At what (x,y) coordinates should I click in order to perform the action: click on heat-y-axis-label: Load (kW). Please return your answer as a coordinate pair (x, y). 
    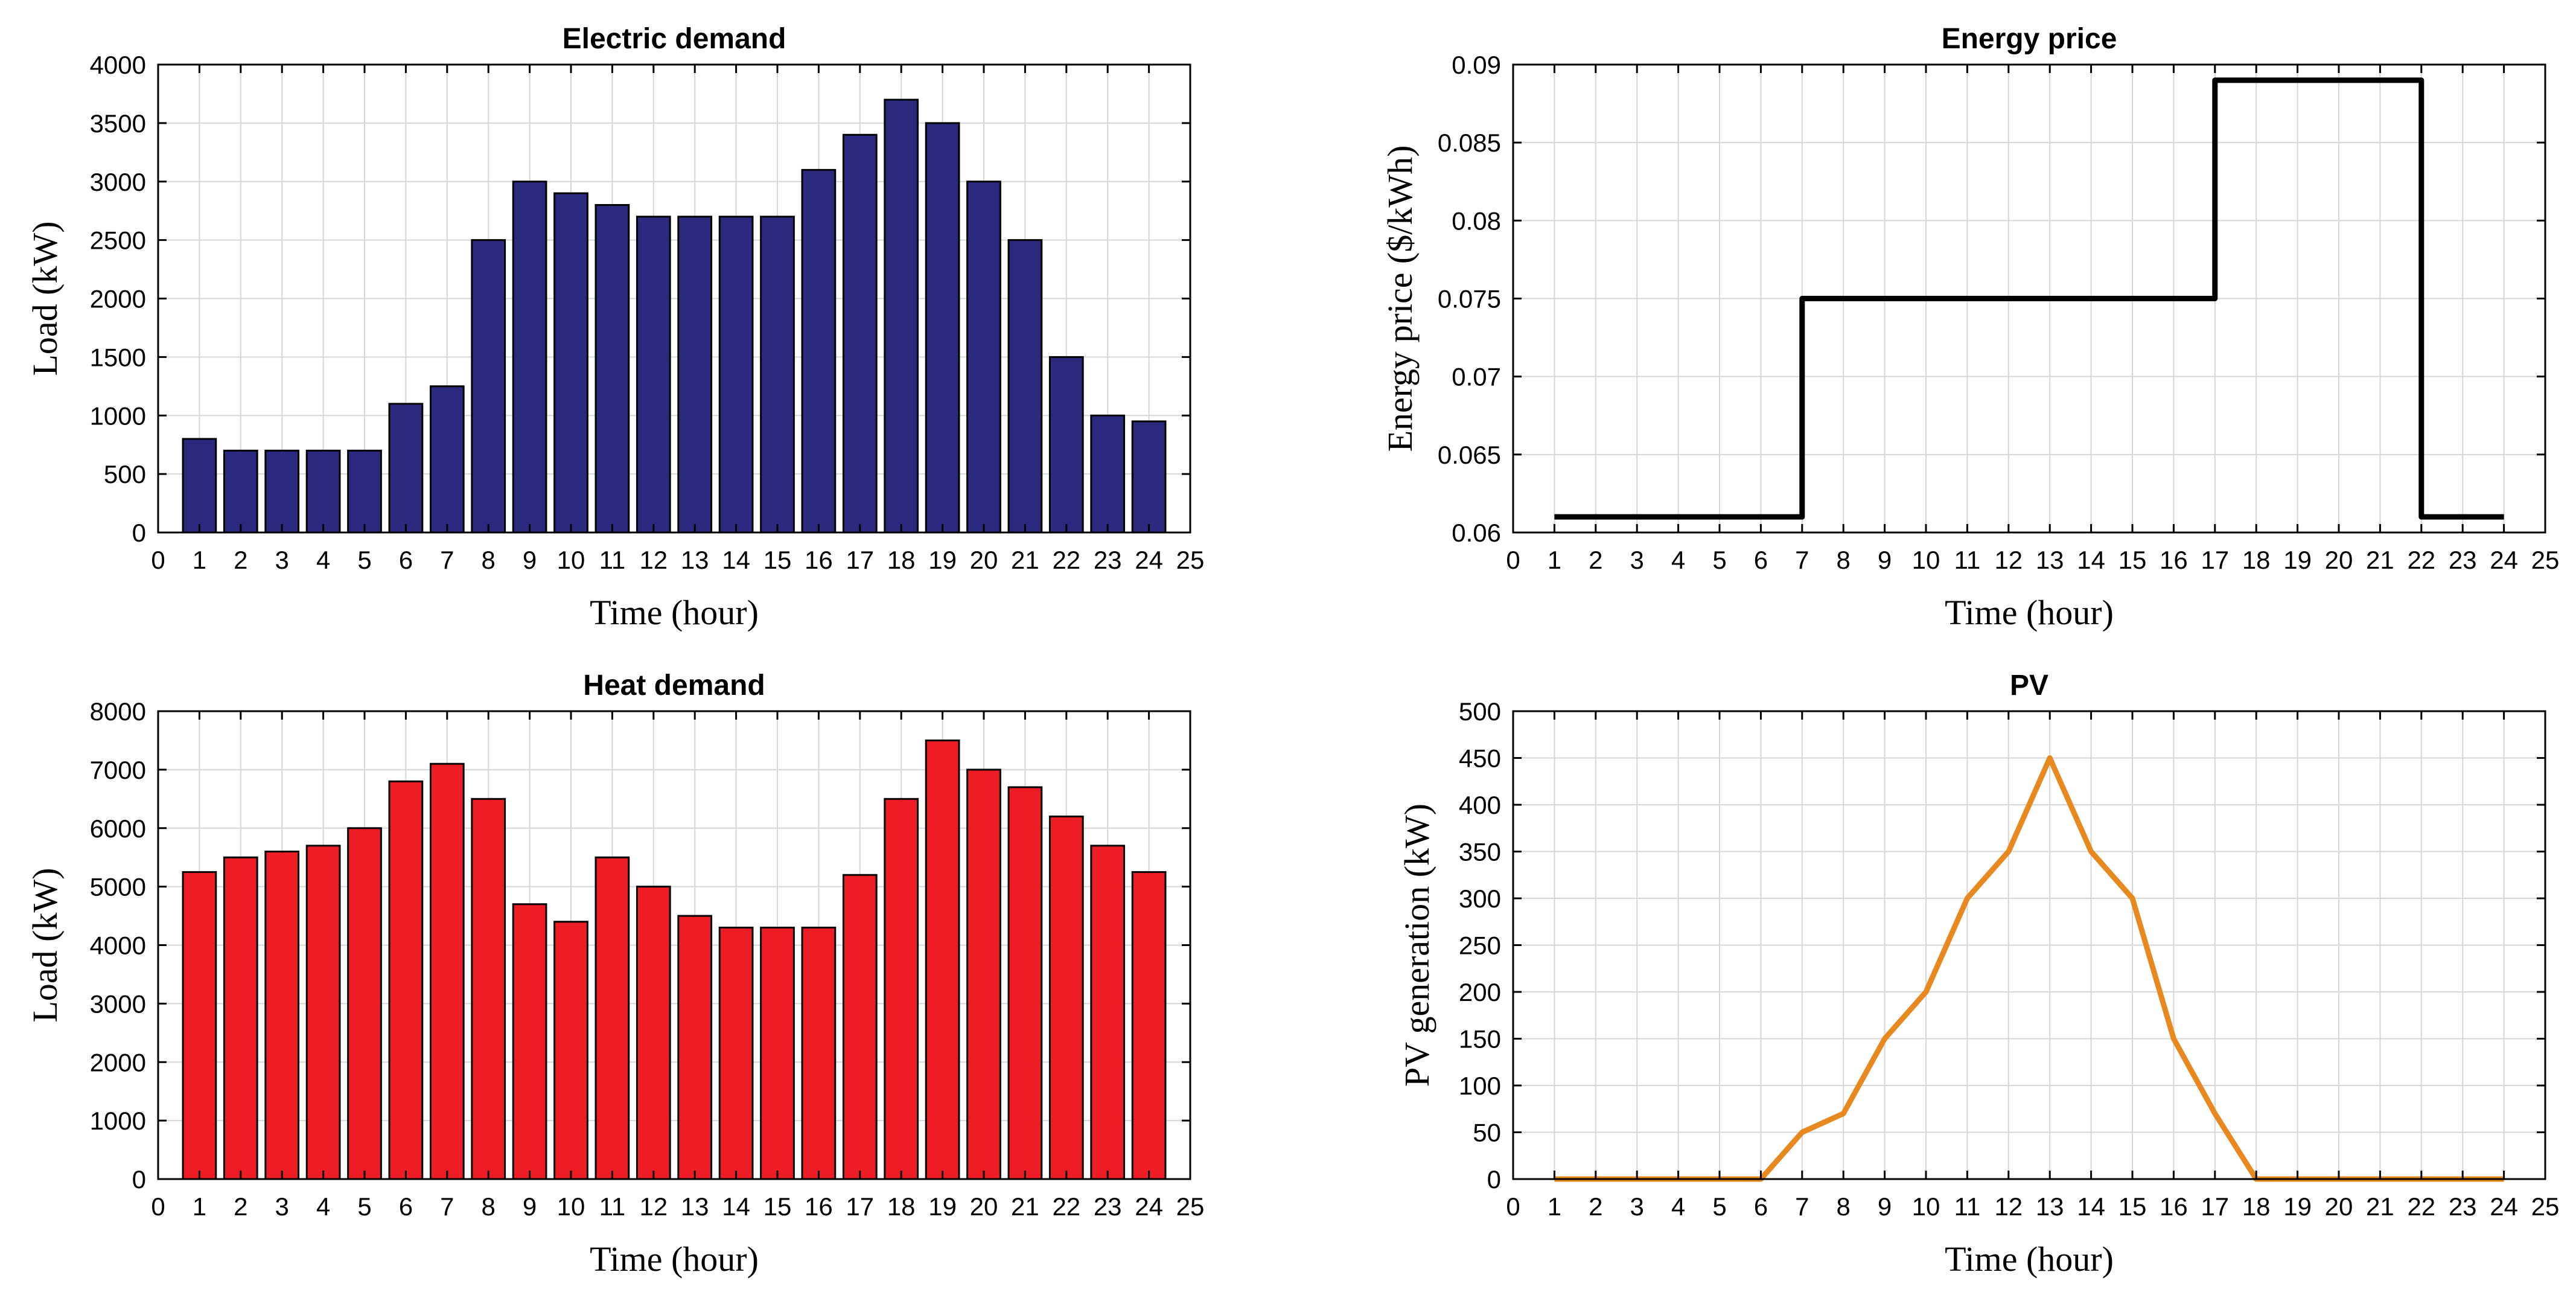
    Looking at the image, I should click on (45, 945).